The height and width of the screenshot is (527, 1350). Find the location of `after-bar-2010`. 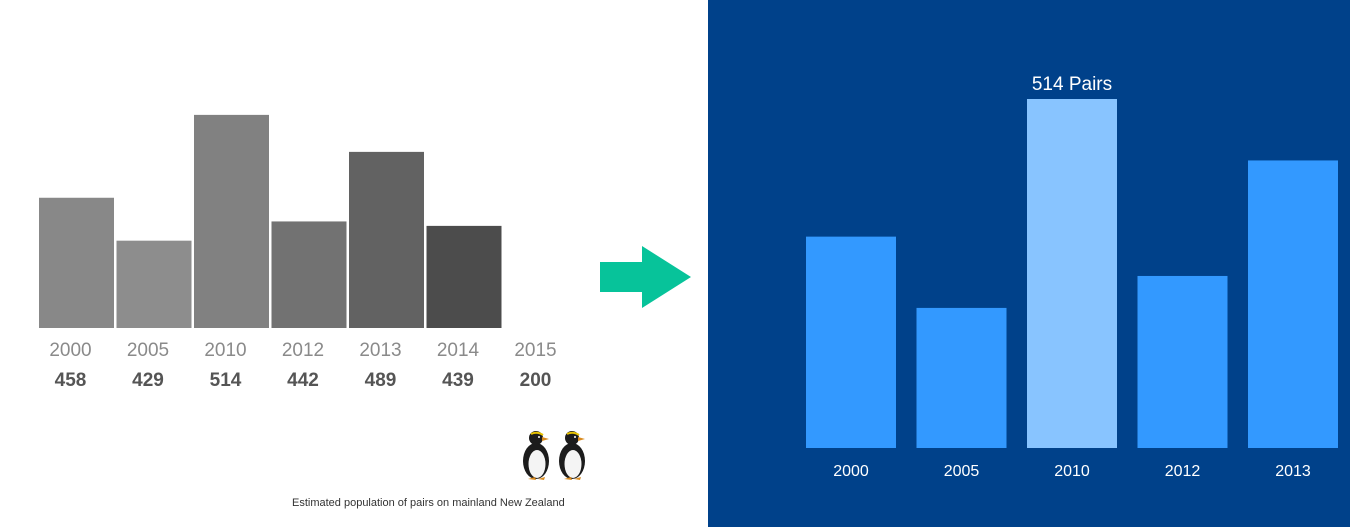

after-bar-2010 is located at coordinates (1072, 273).